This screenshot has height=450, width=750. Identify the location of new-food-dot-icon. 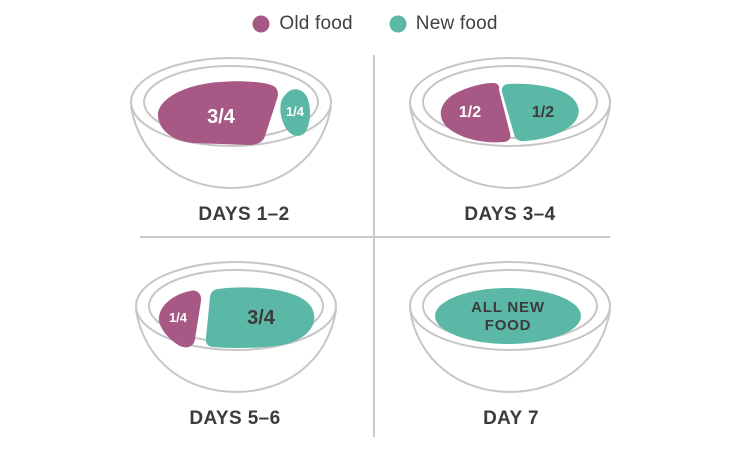
(398, 24).